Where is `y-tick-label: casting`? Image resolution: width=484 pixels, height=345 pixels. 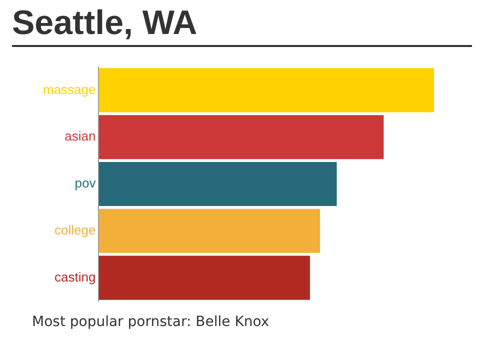 y-tick-label: casting is located at coordinates (75, 276).